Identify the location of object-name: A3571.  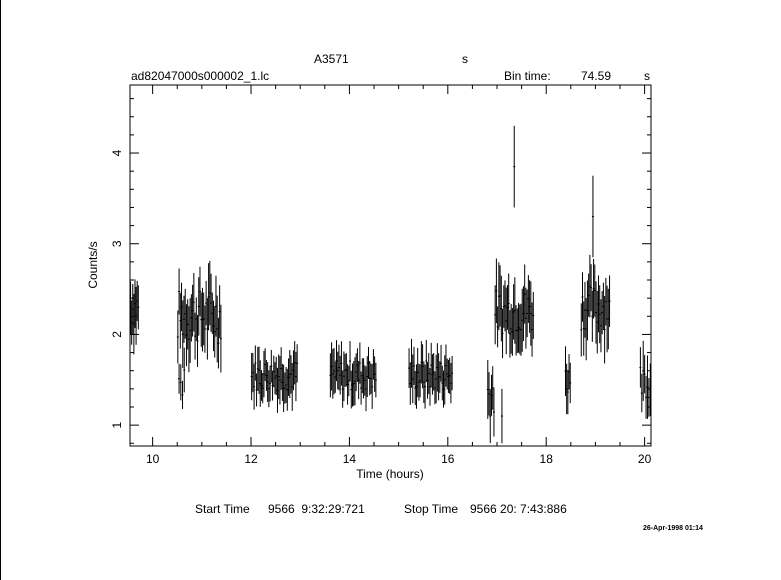
(331, 59).